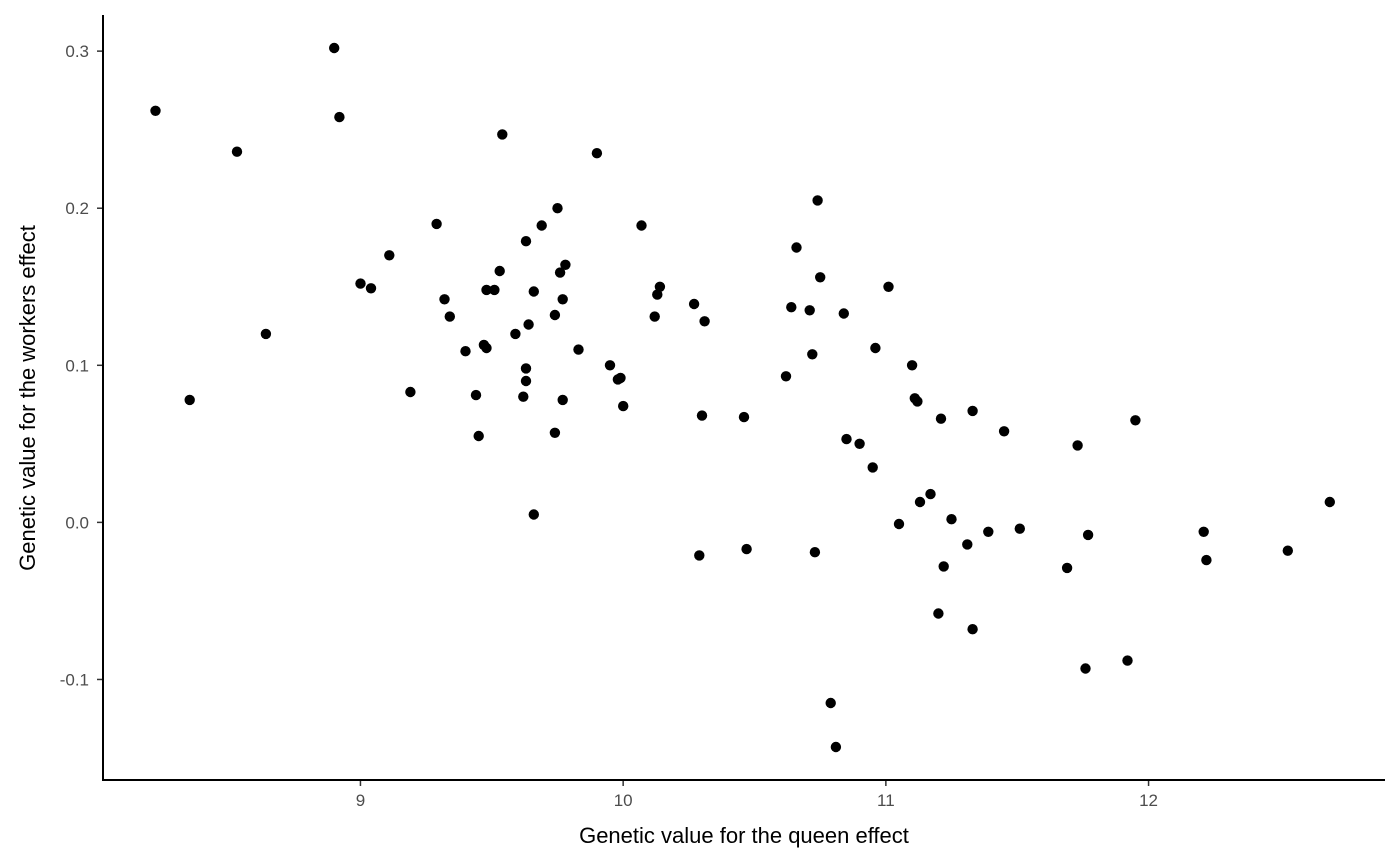  What do you see at coordinates (77, 365) in the screenshot?
I see `y-tick-label: 0.1` at bounding box center [77, 365].